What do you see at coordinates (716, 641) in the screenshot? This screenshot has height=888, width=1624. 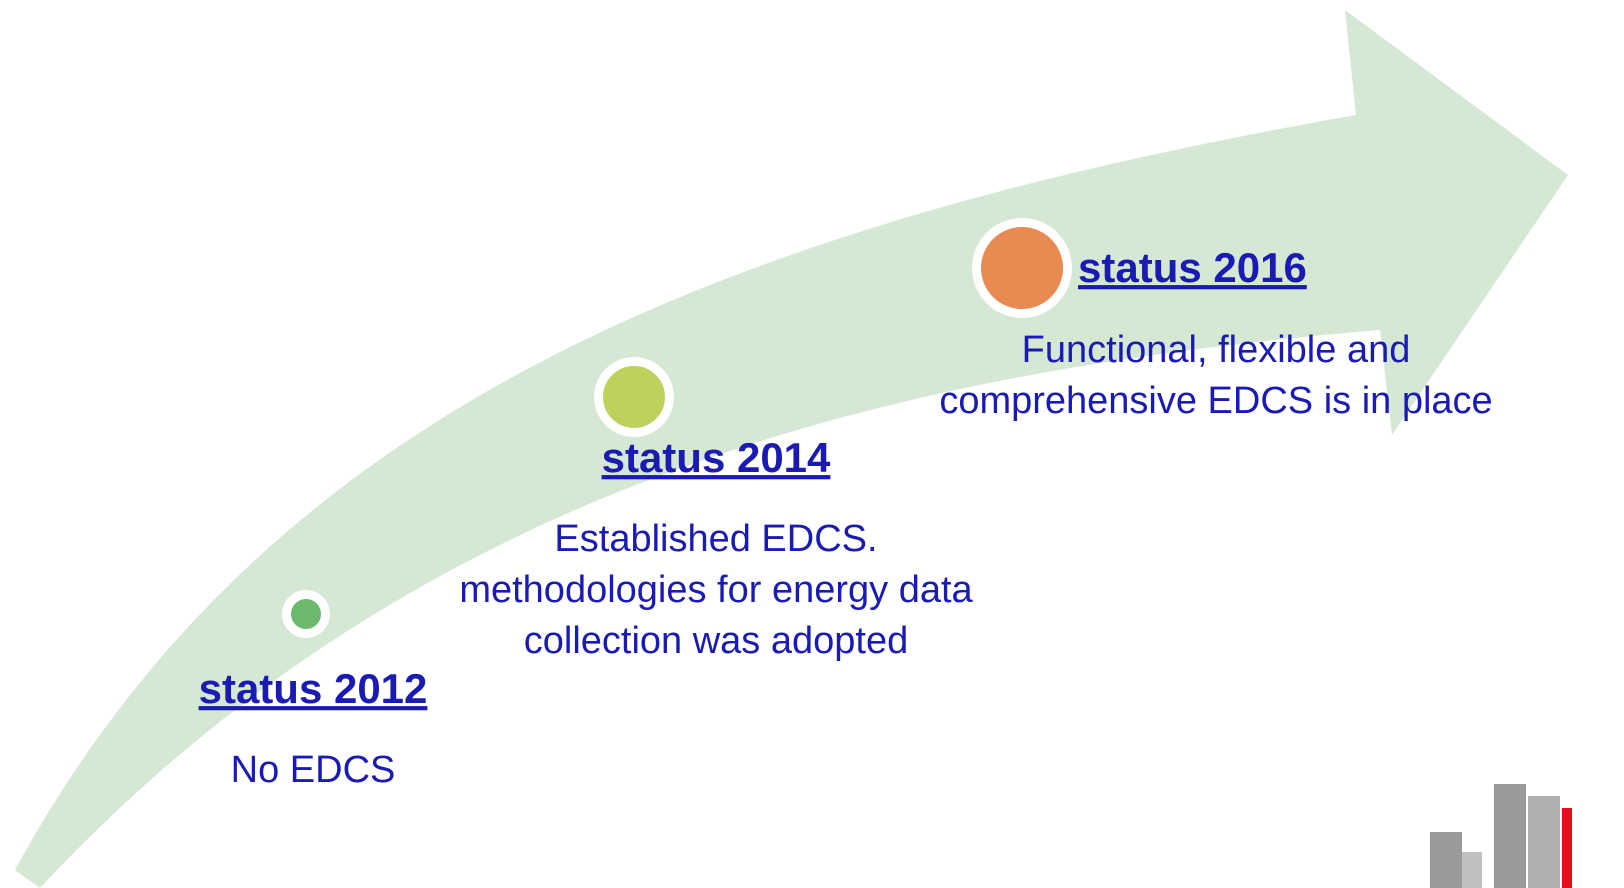 I see `milestone-description: collection was adopted` at bounding box center [716, 641].